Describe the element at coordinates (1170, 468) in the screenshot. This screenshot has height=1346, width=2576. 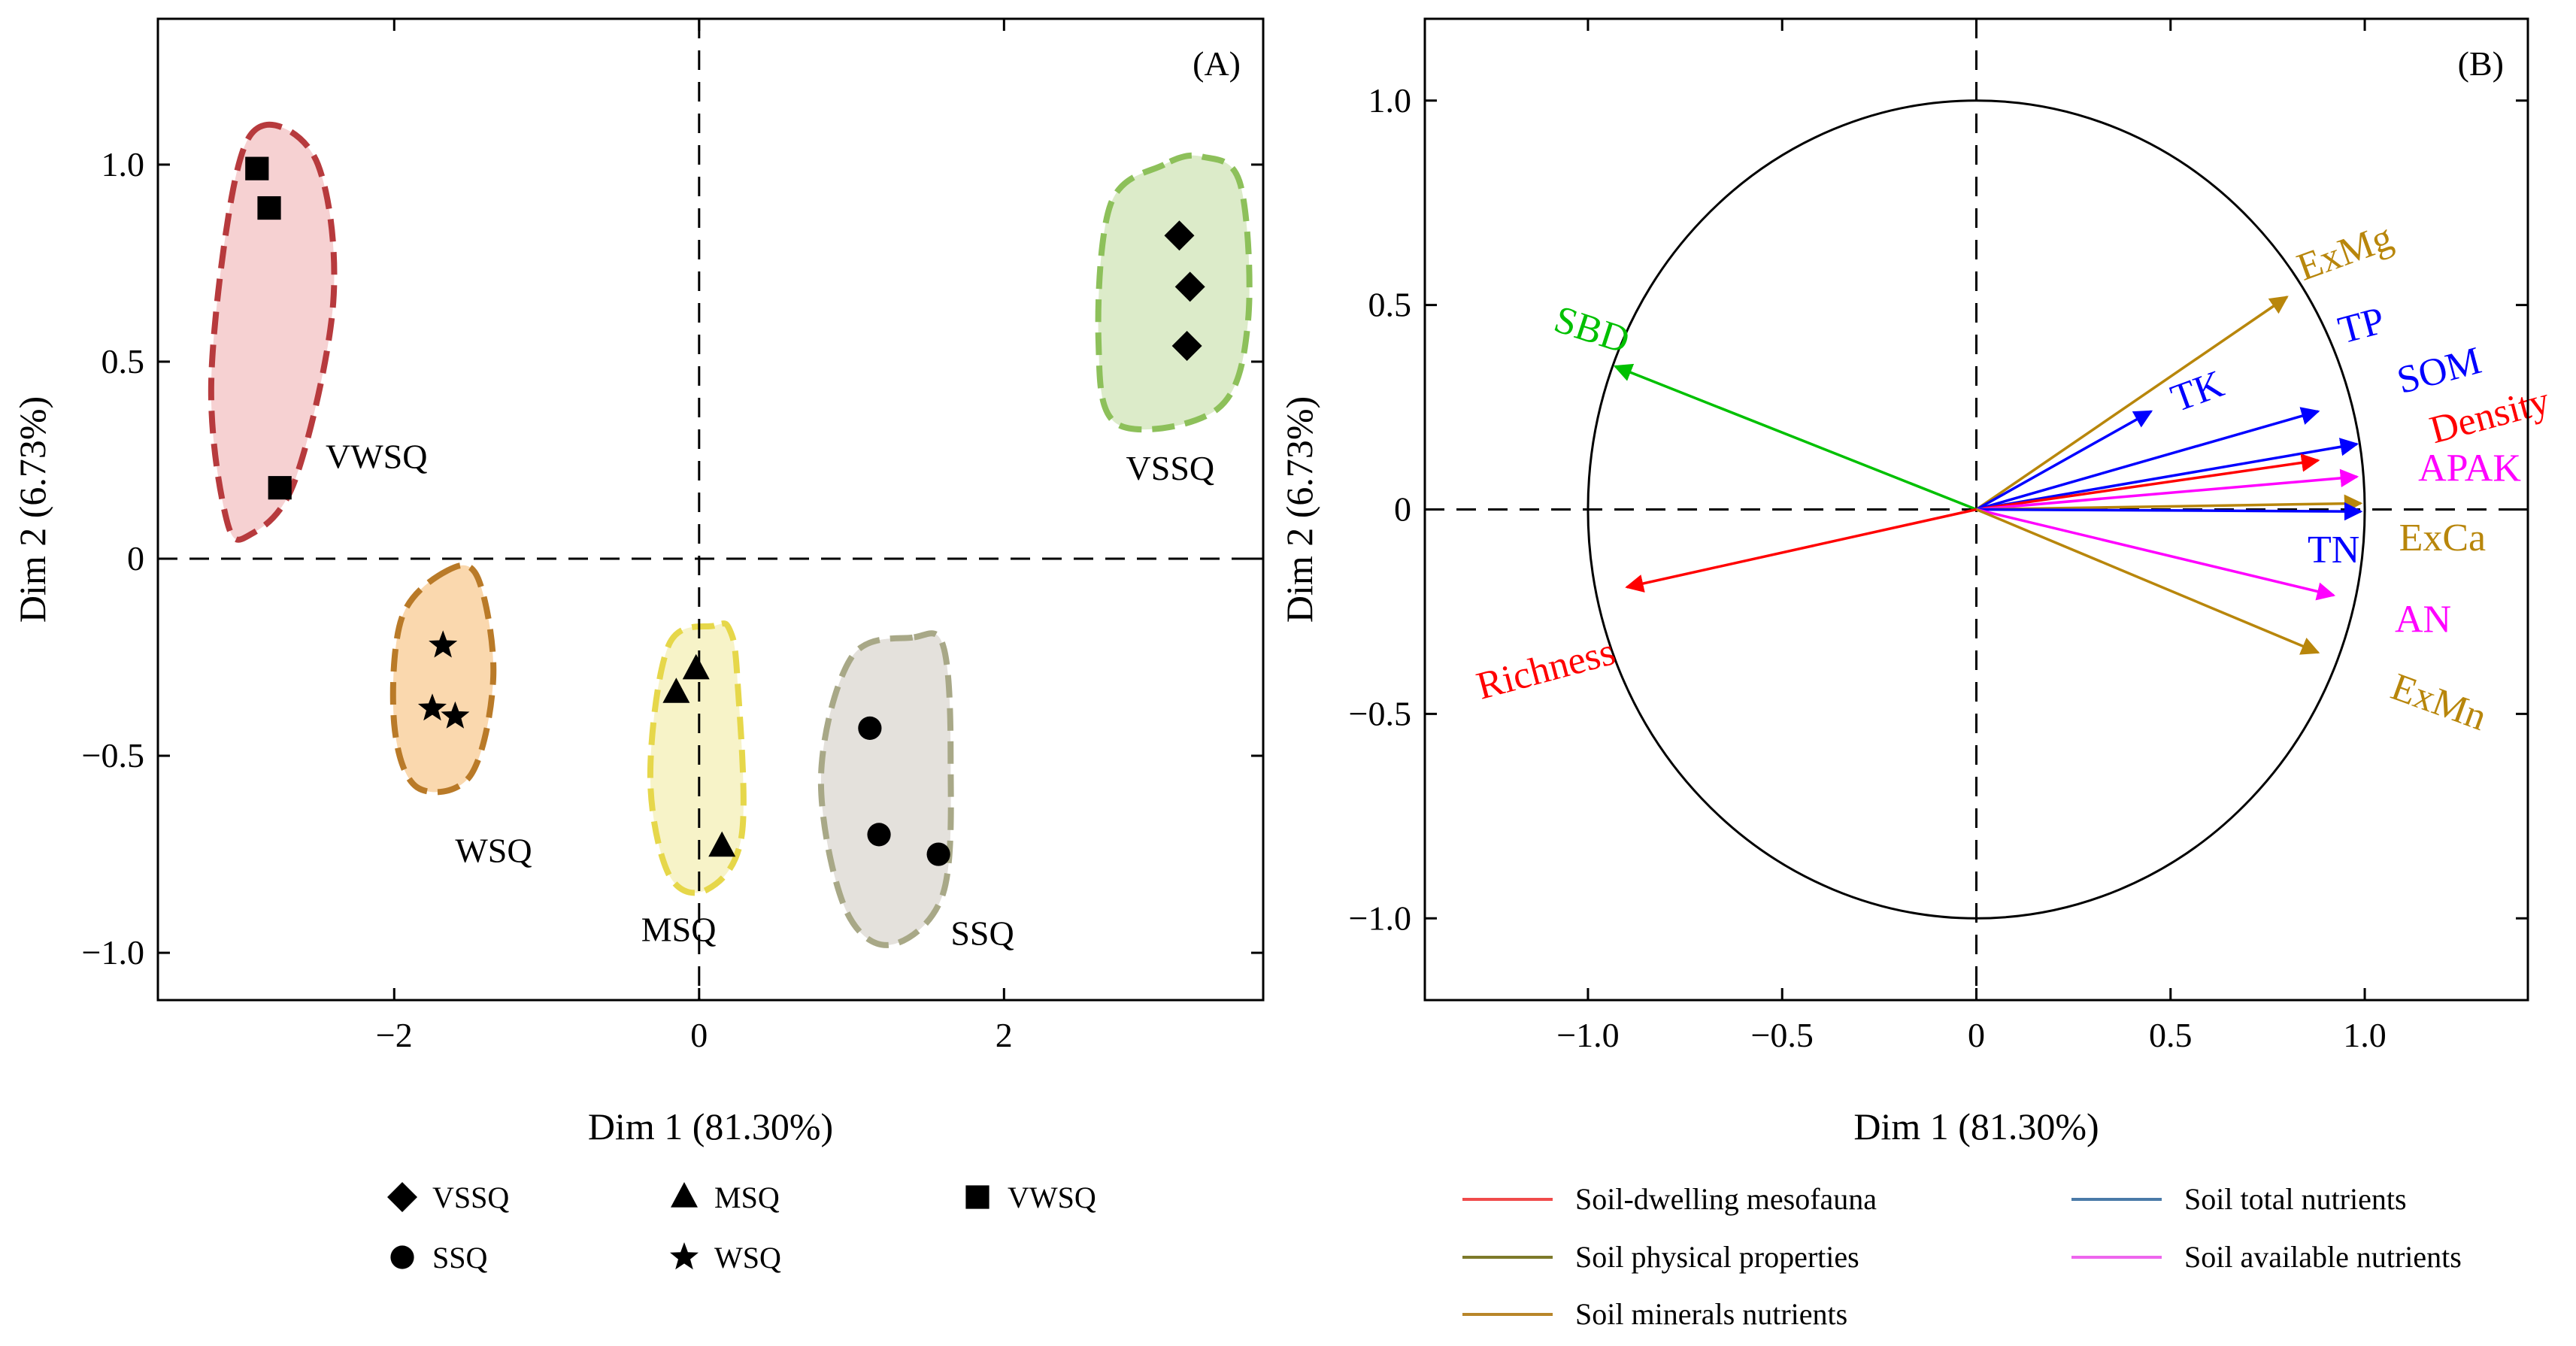
I see `group-label-vssq: VSSQ` at that location.